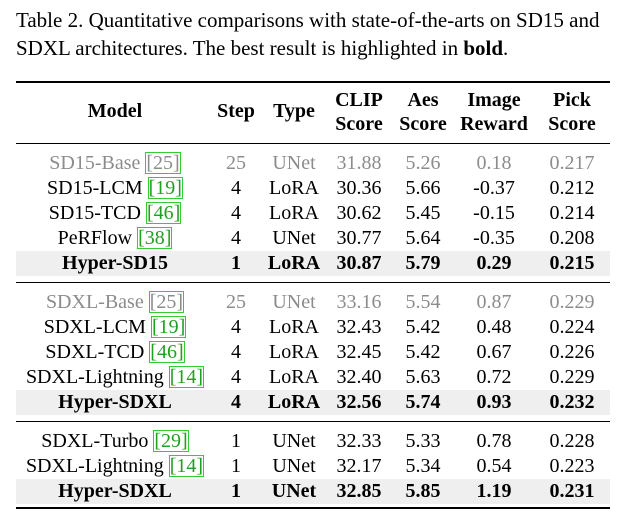 The height and width of the screenshot is (528, 628). I want to click on cell-step: 25, so click(236, 163).